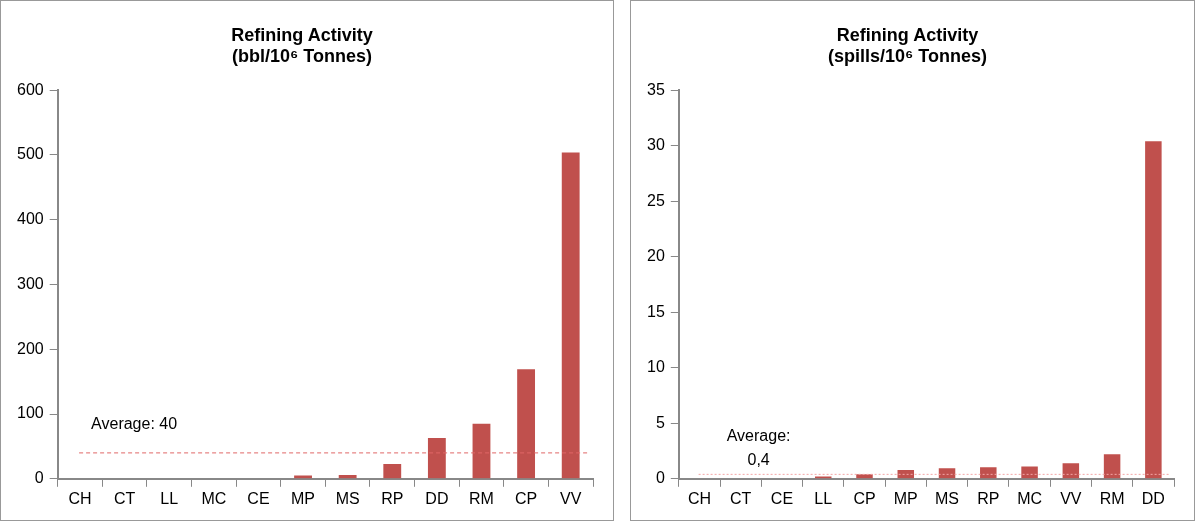 This screenshot has width=1195, height=521. I want to click on ref-line-label: Average: 0,4, so click(758, 447).